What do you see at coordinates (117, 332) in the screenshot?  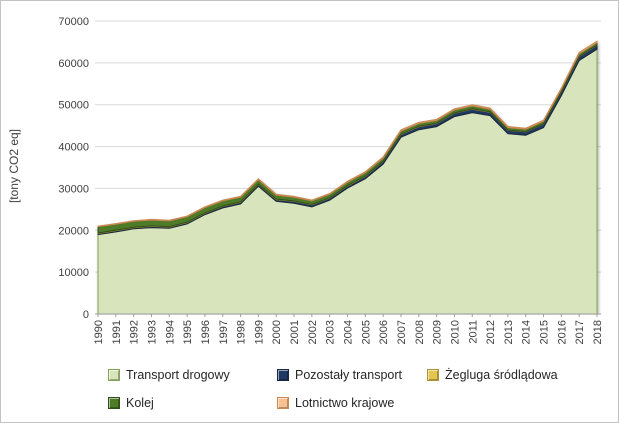 I see `x-tick-label: 1991` at bounding box center [117, 332].